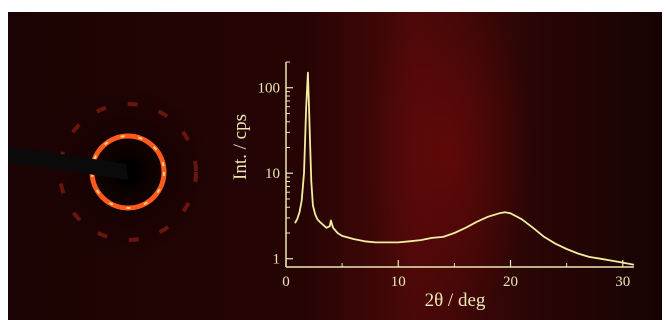  I want to click on x-tick-label: 0, so click(286, 282).